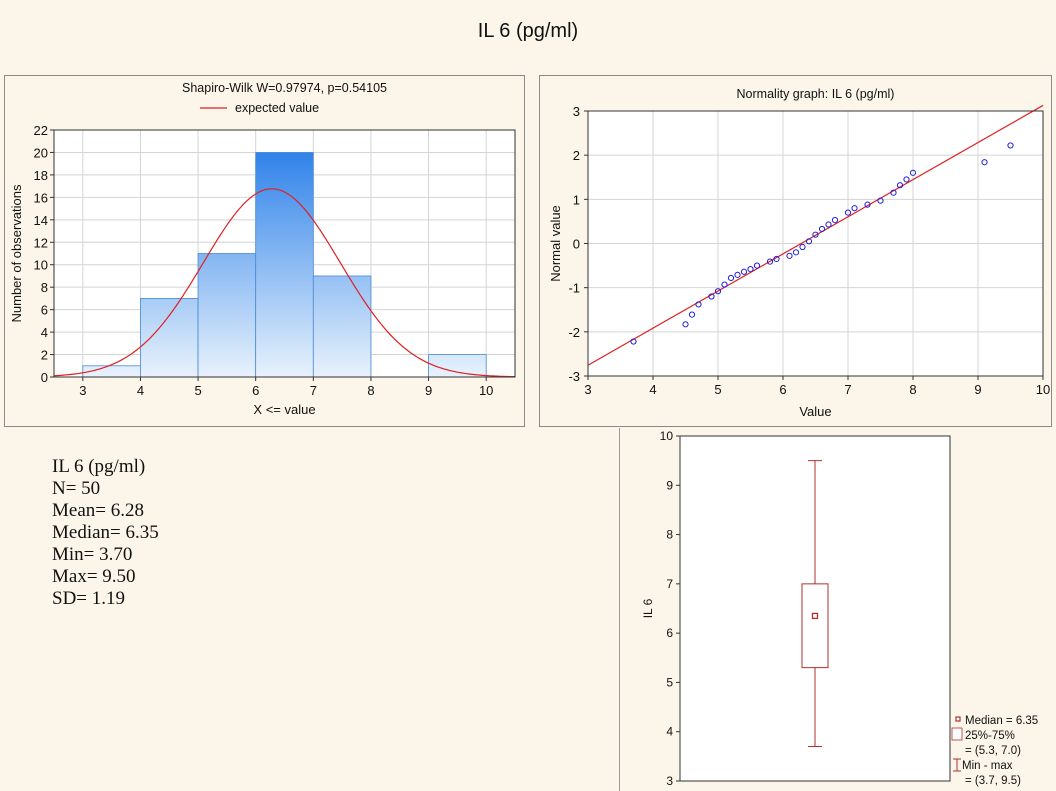 The width and height of the screenshot is (1056, 791). Describe the element at coordinates (847, 389) in the screenshot. I see `qq-x-tick-label: 7` at that location.